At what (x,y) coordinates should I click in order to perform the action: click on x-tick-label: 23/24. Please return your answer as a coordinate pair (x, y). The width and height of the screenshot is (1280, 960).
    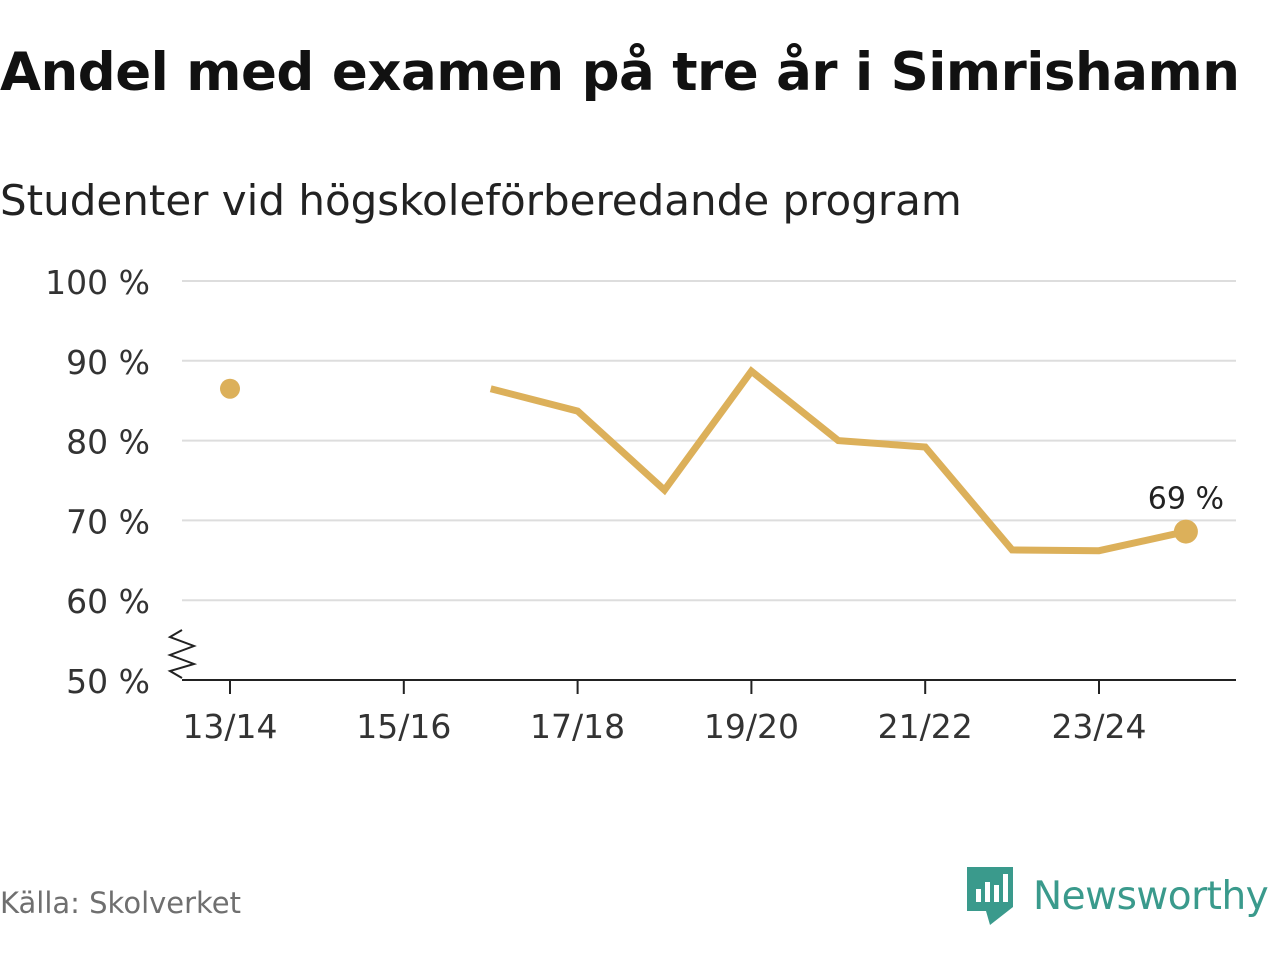
    Looking at the image, I should click on (1098, 726).